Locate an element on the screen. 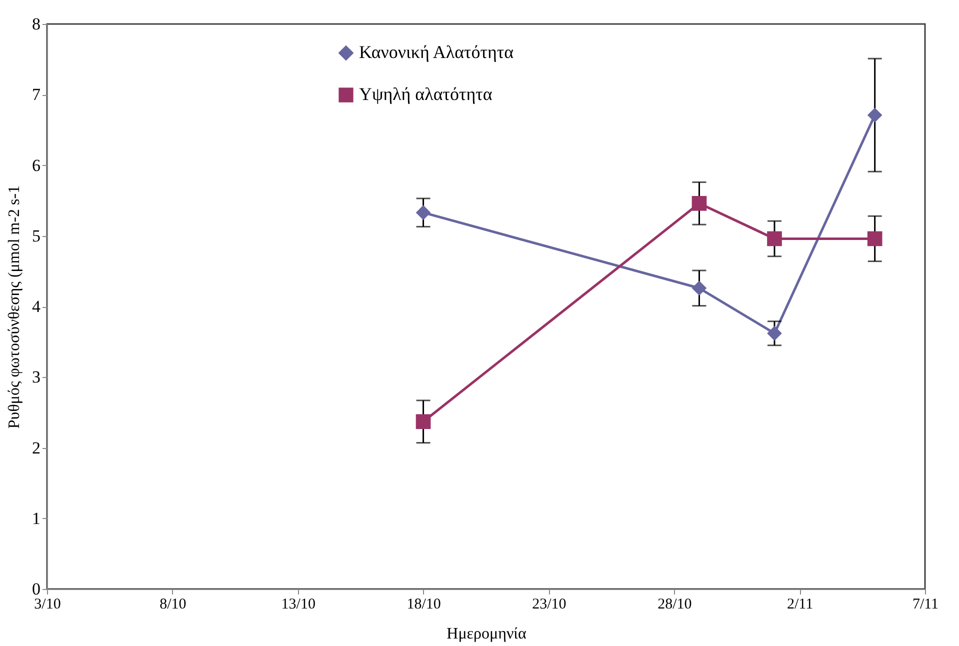 The image size is (959, 646). x-axis-title: Ημερομηνία is located at coordinates (486, 634).